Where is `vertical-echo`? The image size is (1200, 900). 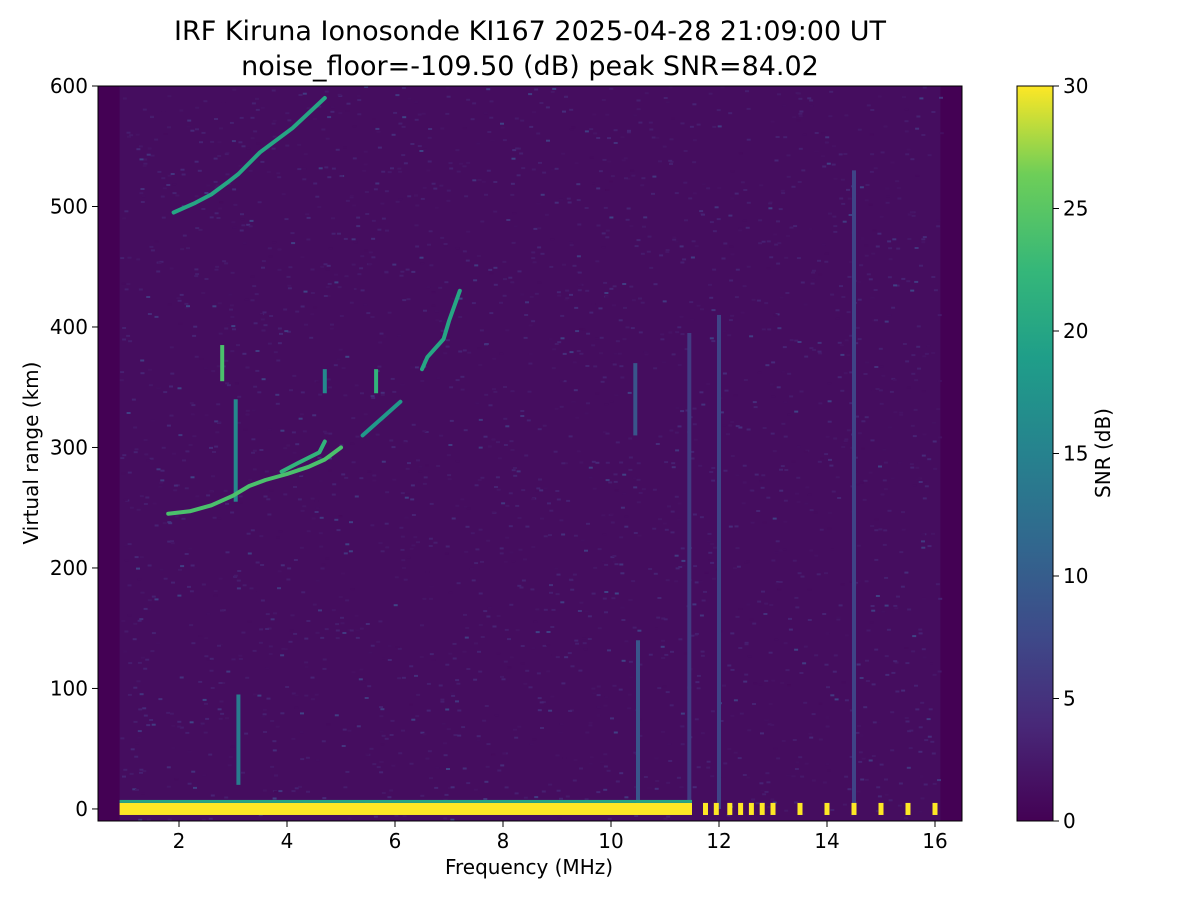
vertical-echo is located at coordinates (222, 363).